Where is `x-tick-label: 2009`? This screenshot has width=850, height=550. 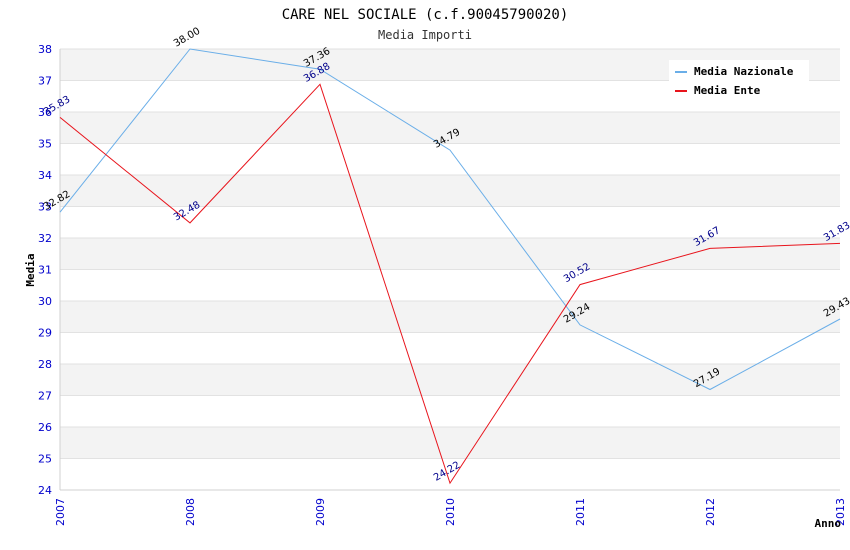 x-tick-label: 2009 is located at coordinates (320, 512).